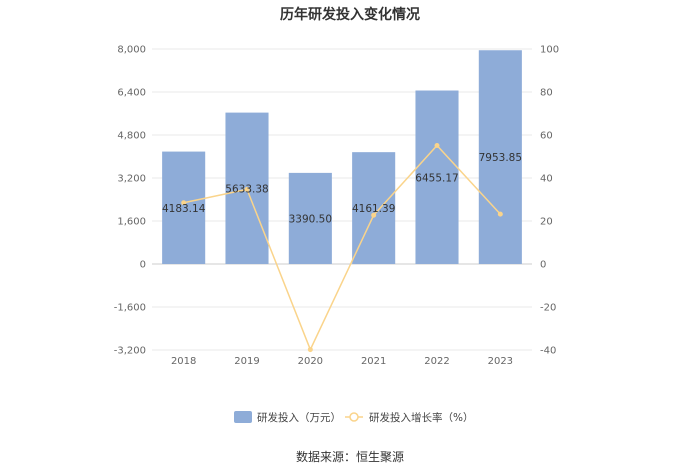 The height and width of the screenshot is (474, 700). What do you see at coordinates (246, 361) in the screenshot?
I see `x-tick-label: 2019` at bounding box center [246, 361].